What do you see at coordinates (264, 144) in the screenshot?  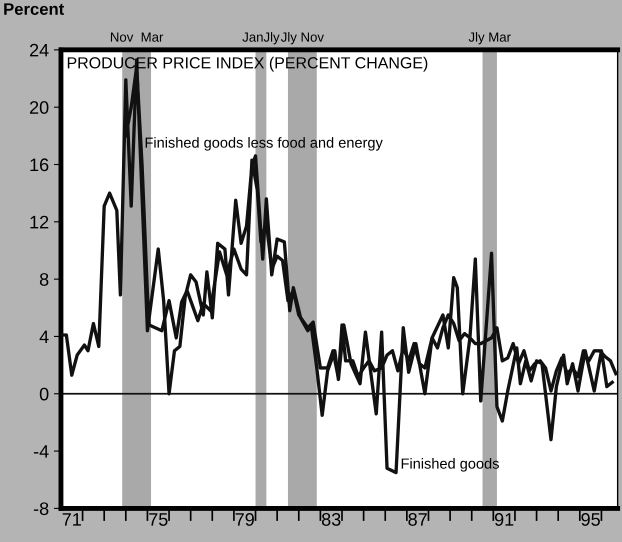 I see `series-label: Finished goods less food and energy` at bounding box center [264, 144].